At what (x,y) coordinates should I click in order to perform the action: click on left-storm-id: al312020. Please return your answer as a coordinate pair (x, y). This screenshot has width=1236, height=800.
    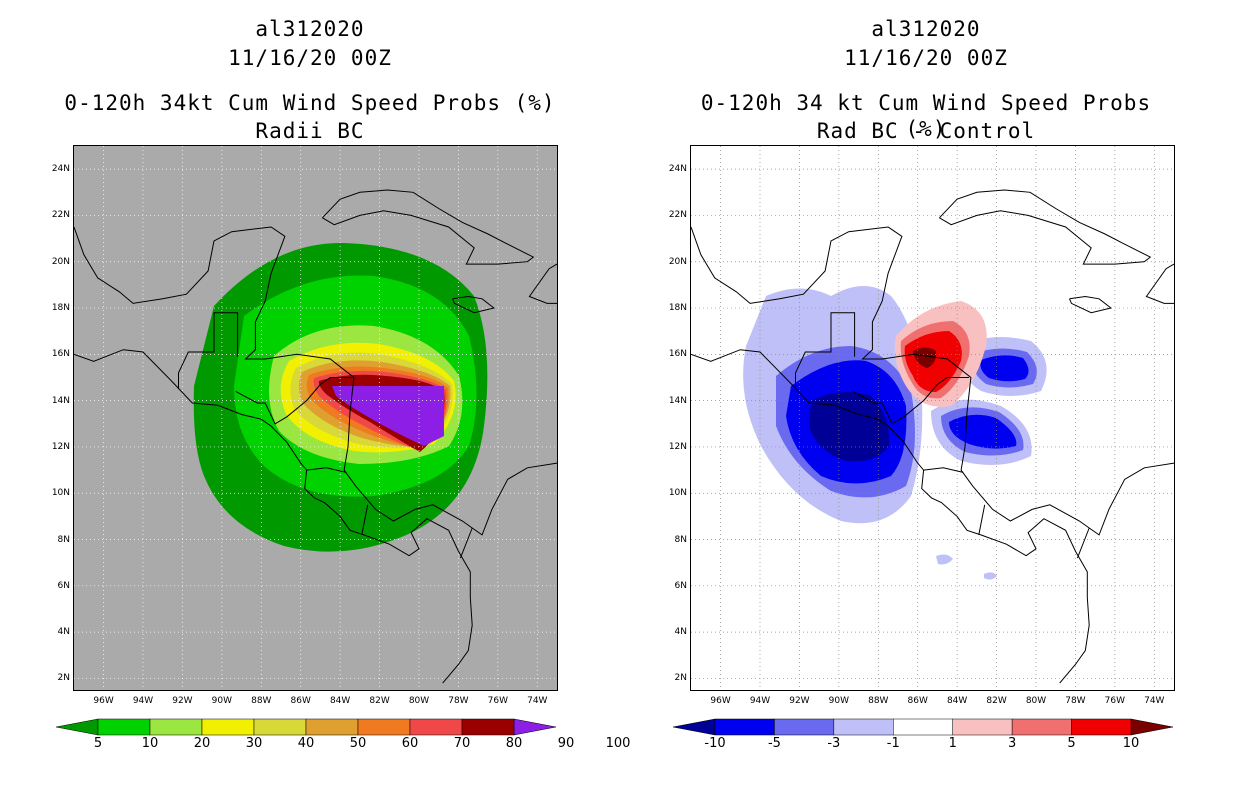
    Looking at the image, I should click on (310, 29).